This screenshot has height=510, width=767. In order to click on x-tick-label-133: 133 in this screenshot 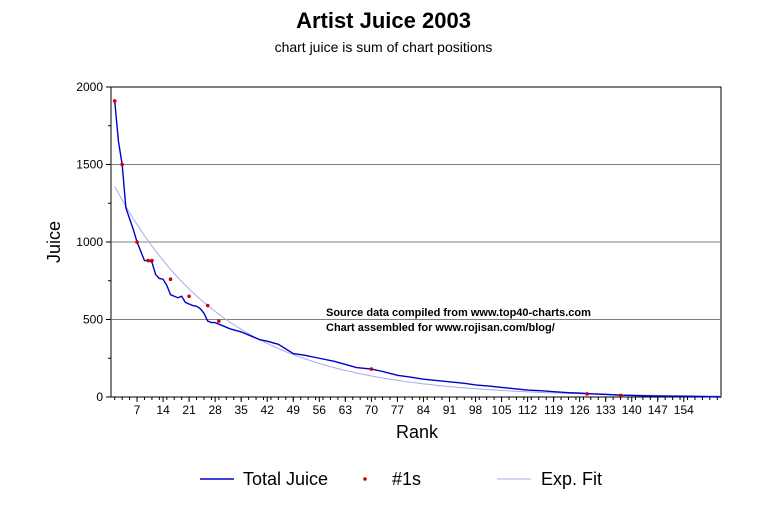, I will do `click(606, 410)`.